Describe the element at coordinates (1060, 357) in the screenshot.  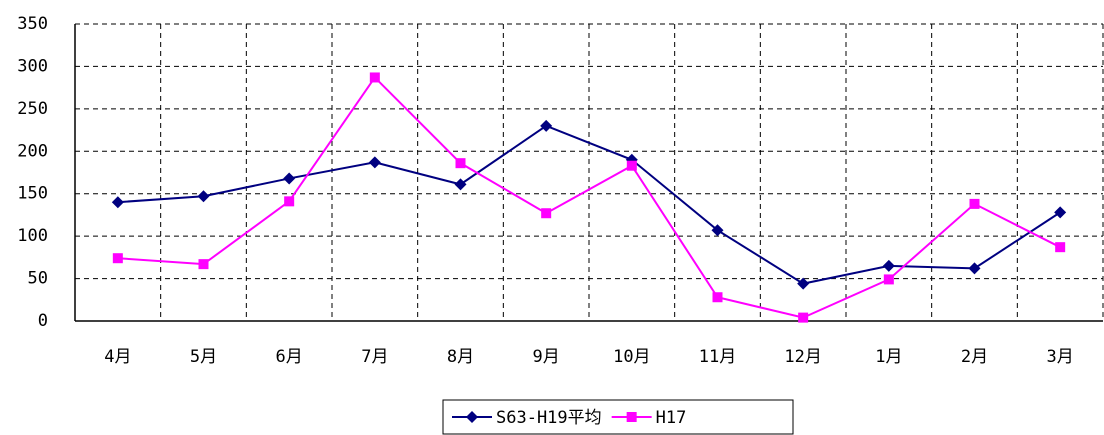
I see `x-tick-label: 3月` at that location.